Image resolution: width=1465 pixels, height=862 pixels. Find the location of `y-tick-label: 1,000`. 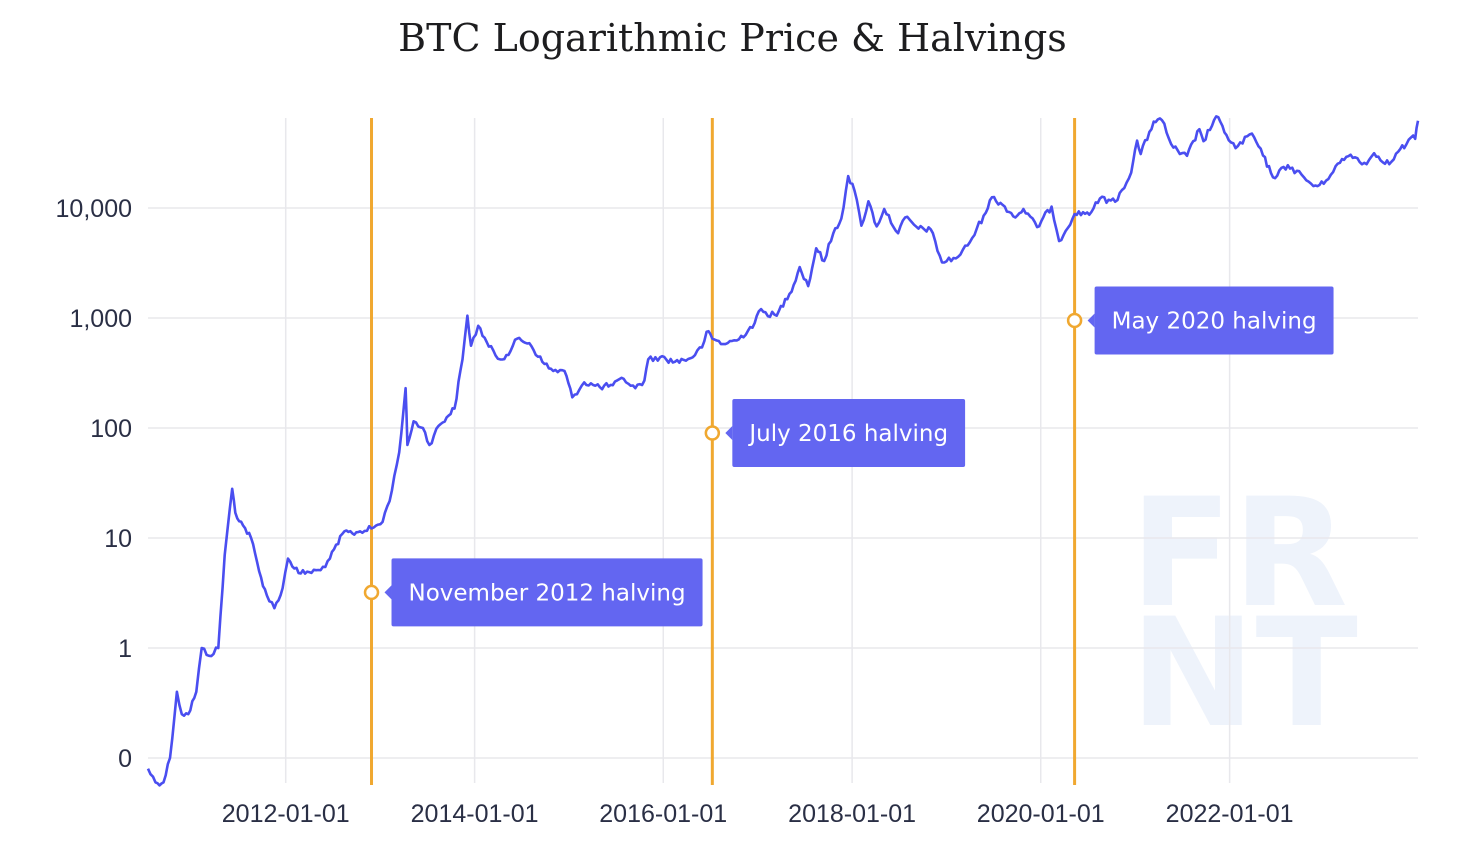

y-tick-label: 1,000 is located at coordinates (100, 319).